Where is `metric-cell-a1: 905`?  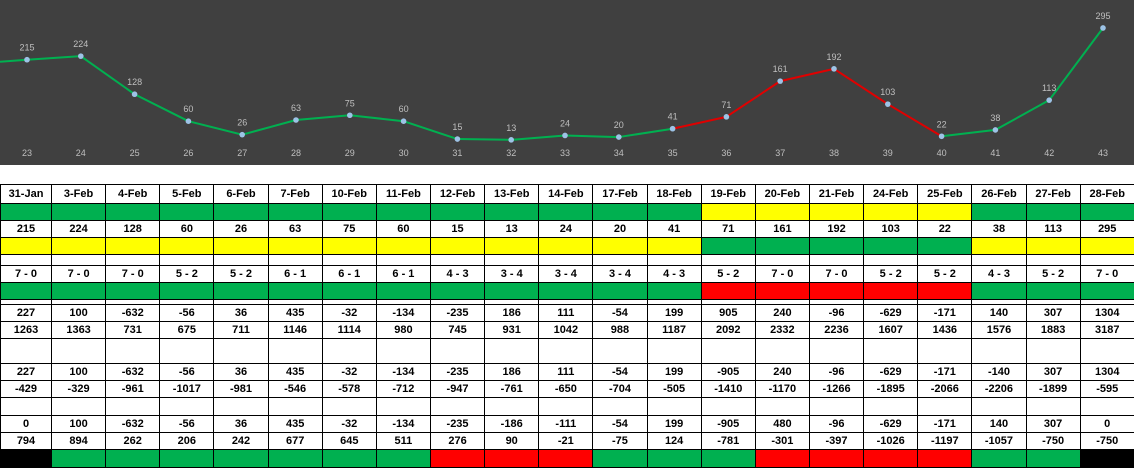
metric-cell-a1: 905 is located at coordinates (728, 313).